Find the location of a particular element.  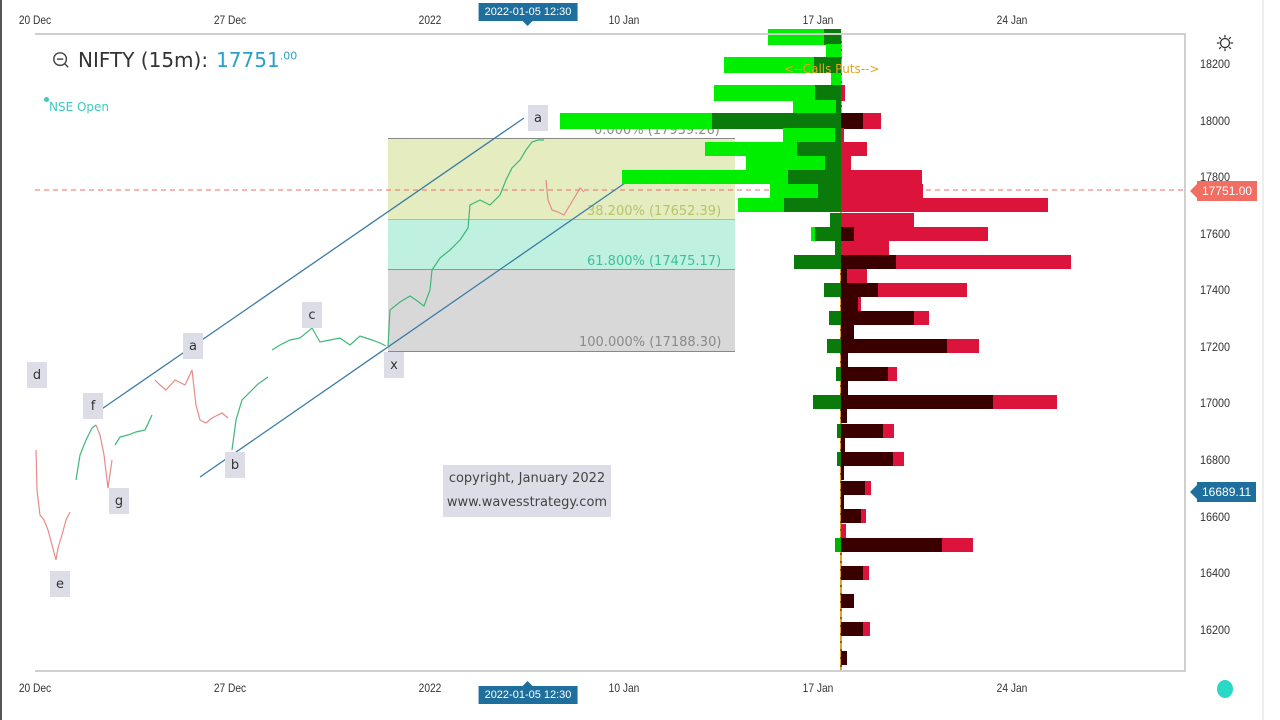

channel-upper-line is located at coordinates (308, 266).